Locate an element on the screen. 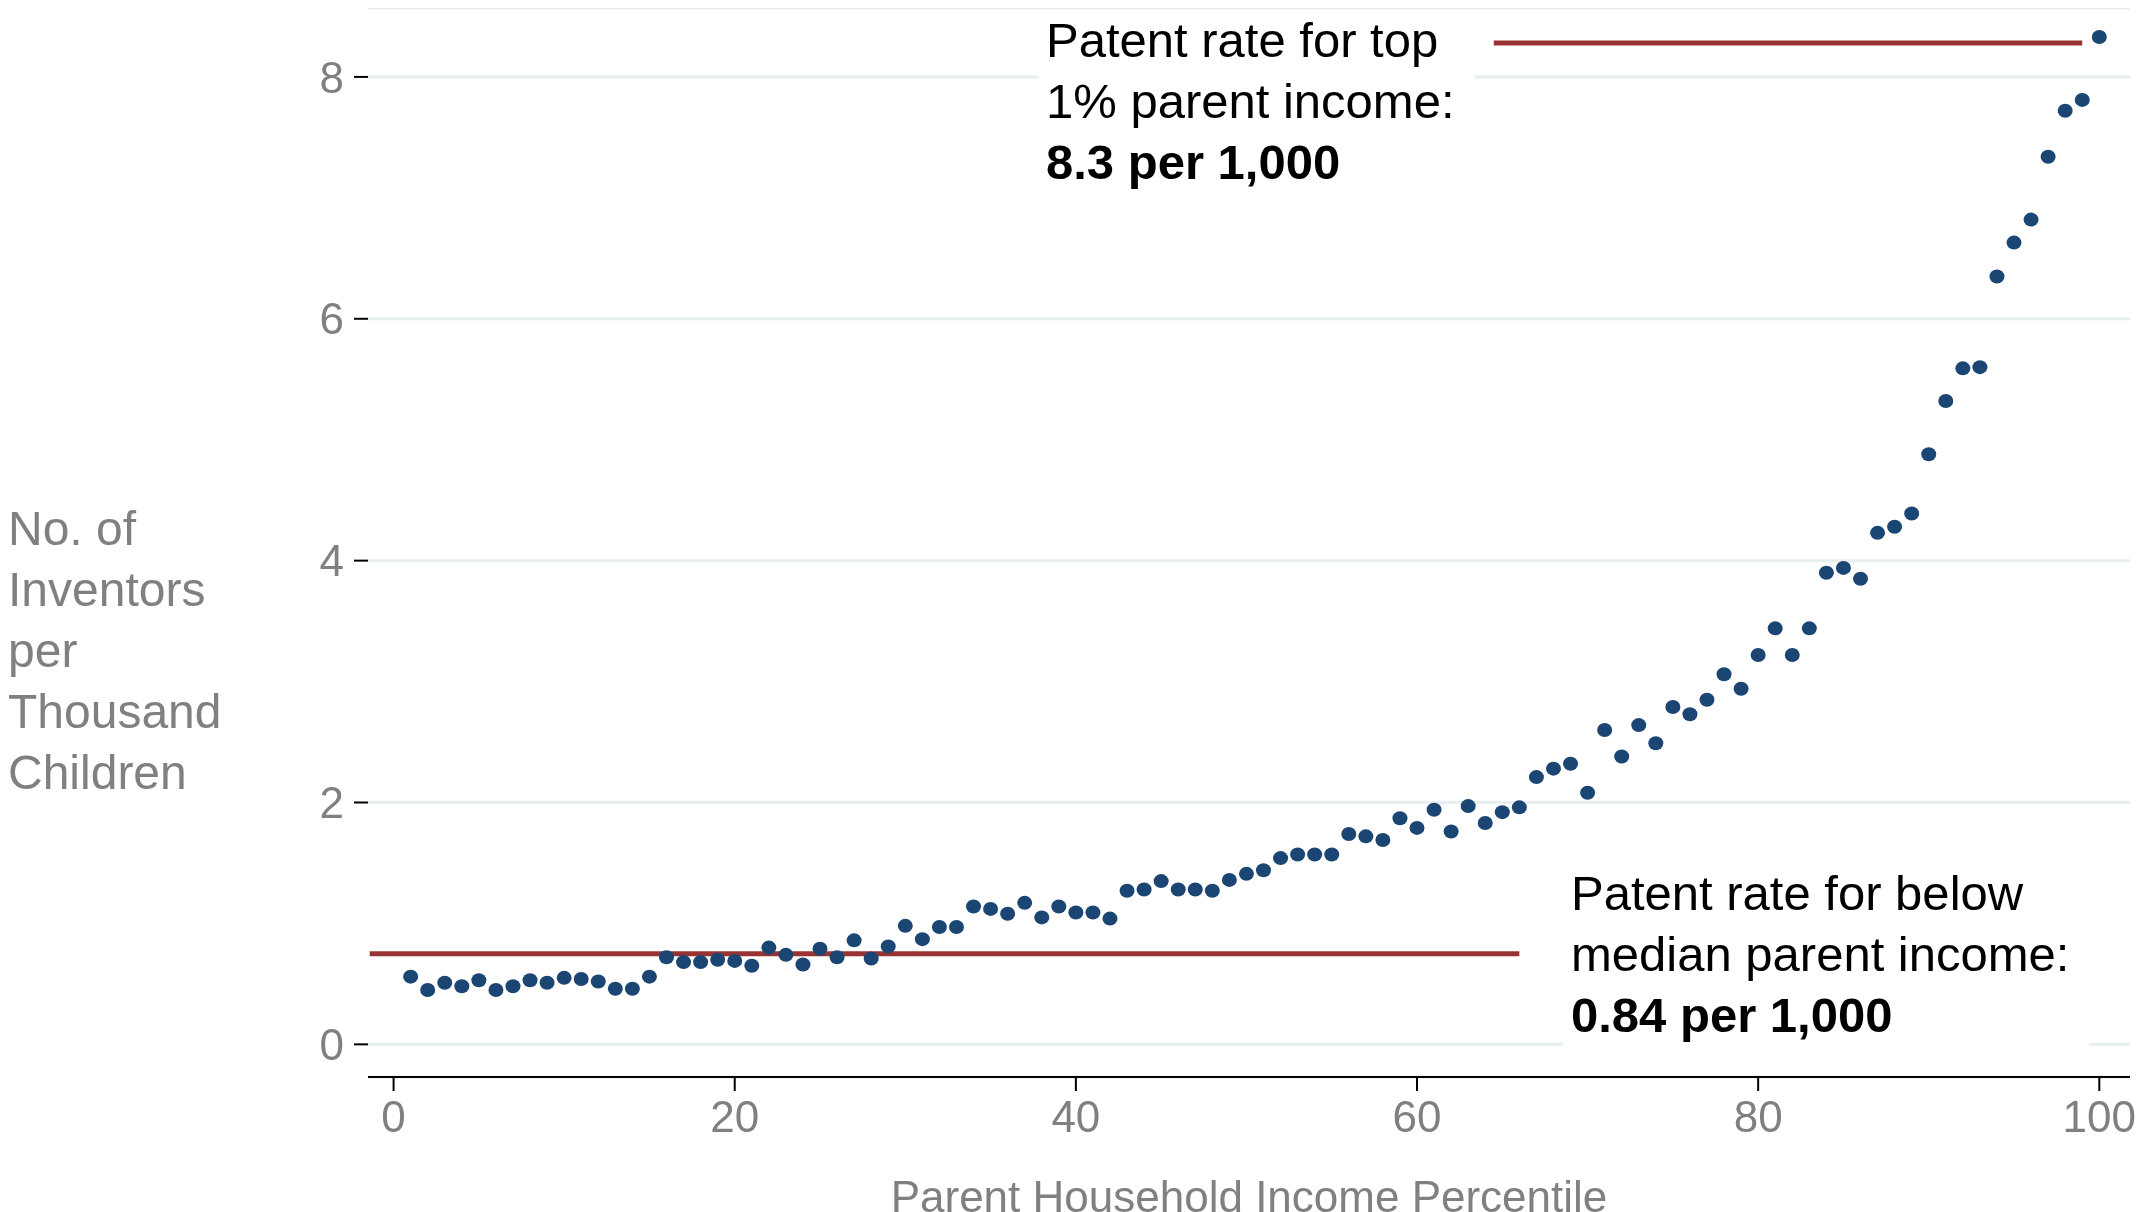 The width and height of the screenshot is (2136, 1212). x-axis-title: Parent Household Income Percentile is located at coordinates (1249, 1192).